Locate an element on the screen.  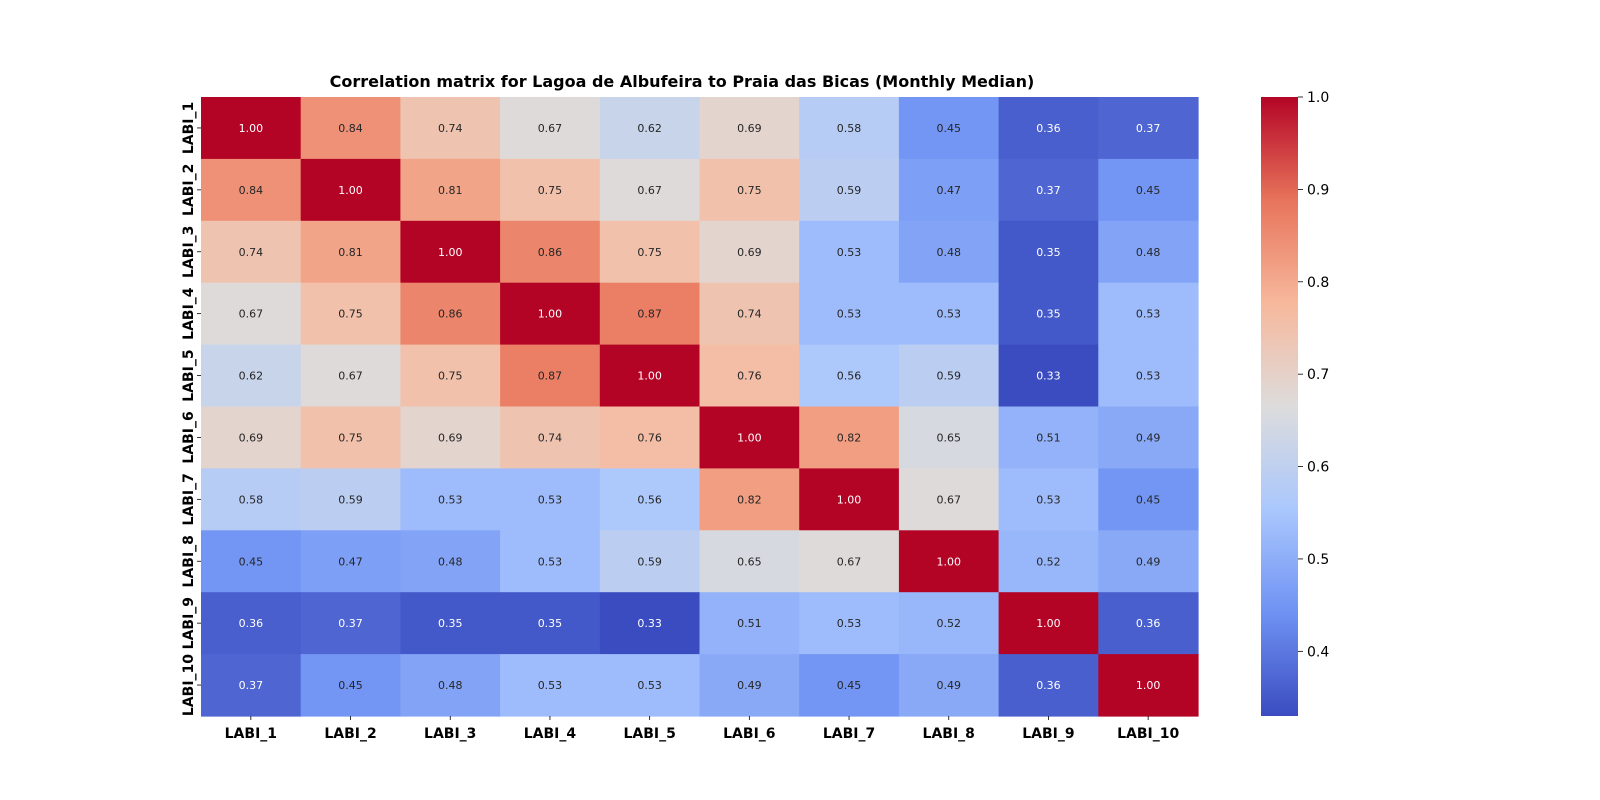
x-tick-label: LABI_6 is located at coordinates (749, 734).